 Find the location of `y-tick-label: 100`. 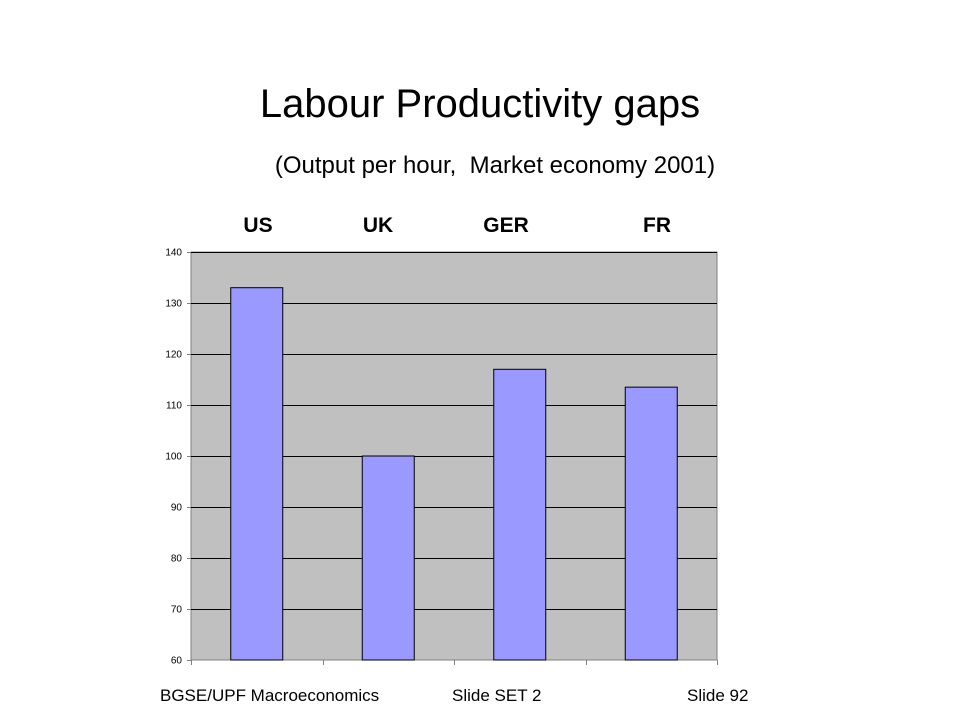

y-tick-label: 100 is located at coordinates (173, 457).